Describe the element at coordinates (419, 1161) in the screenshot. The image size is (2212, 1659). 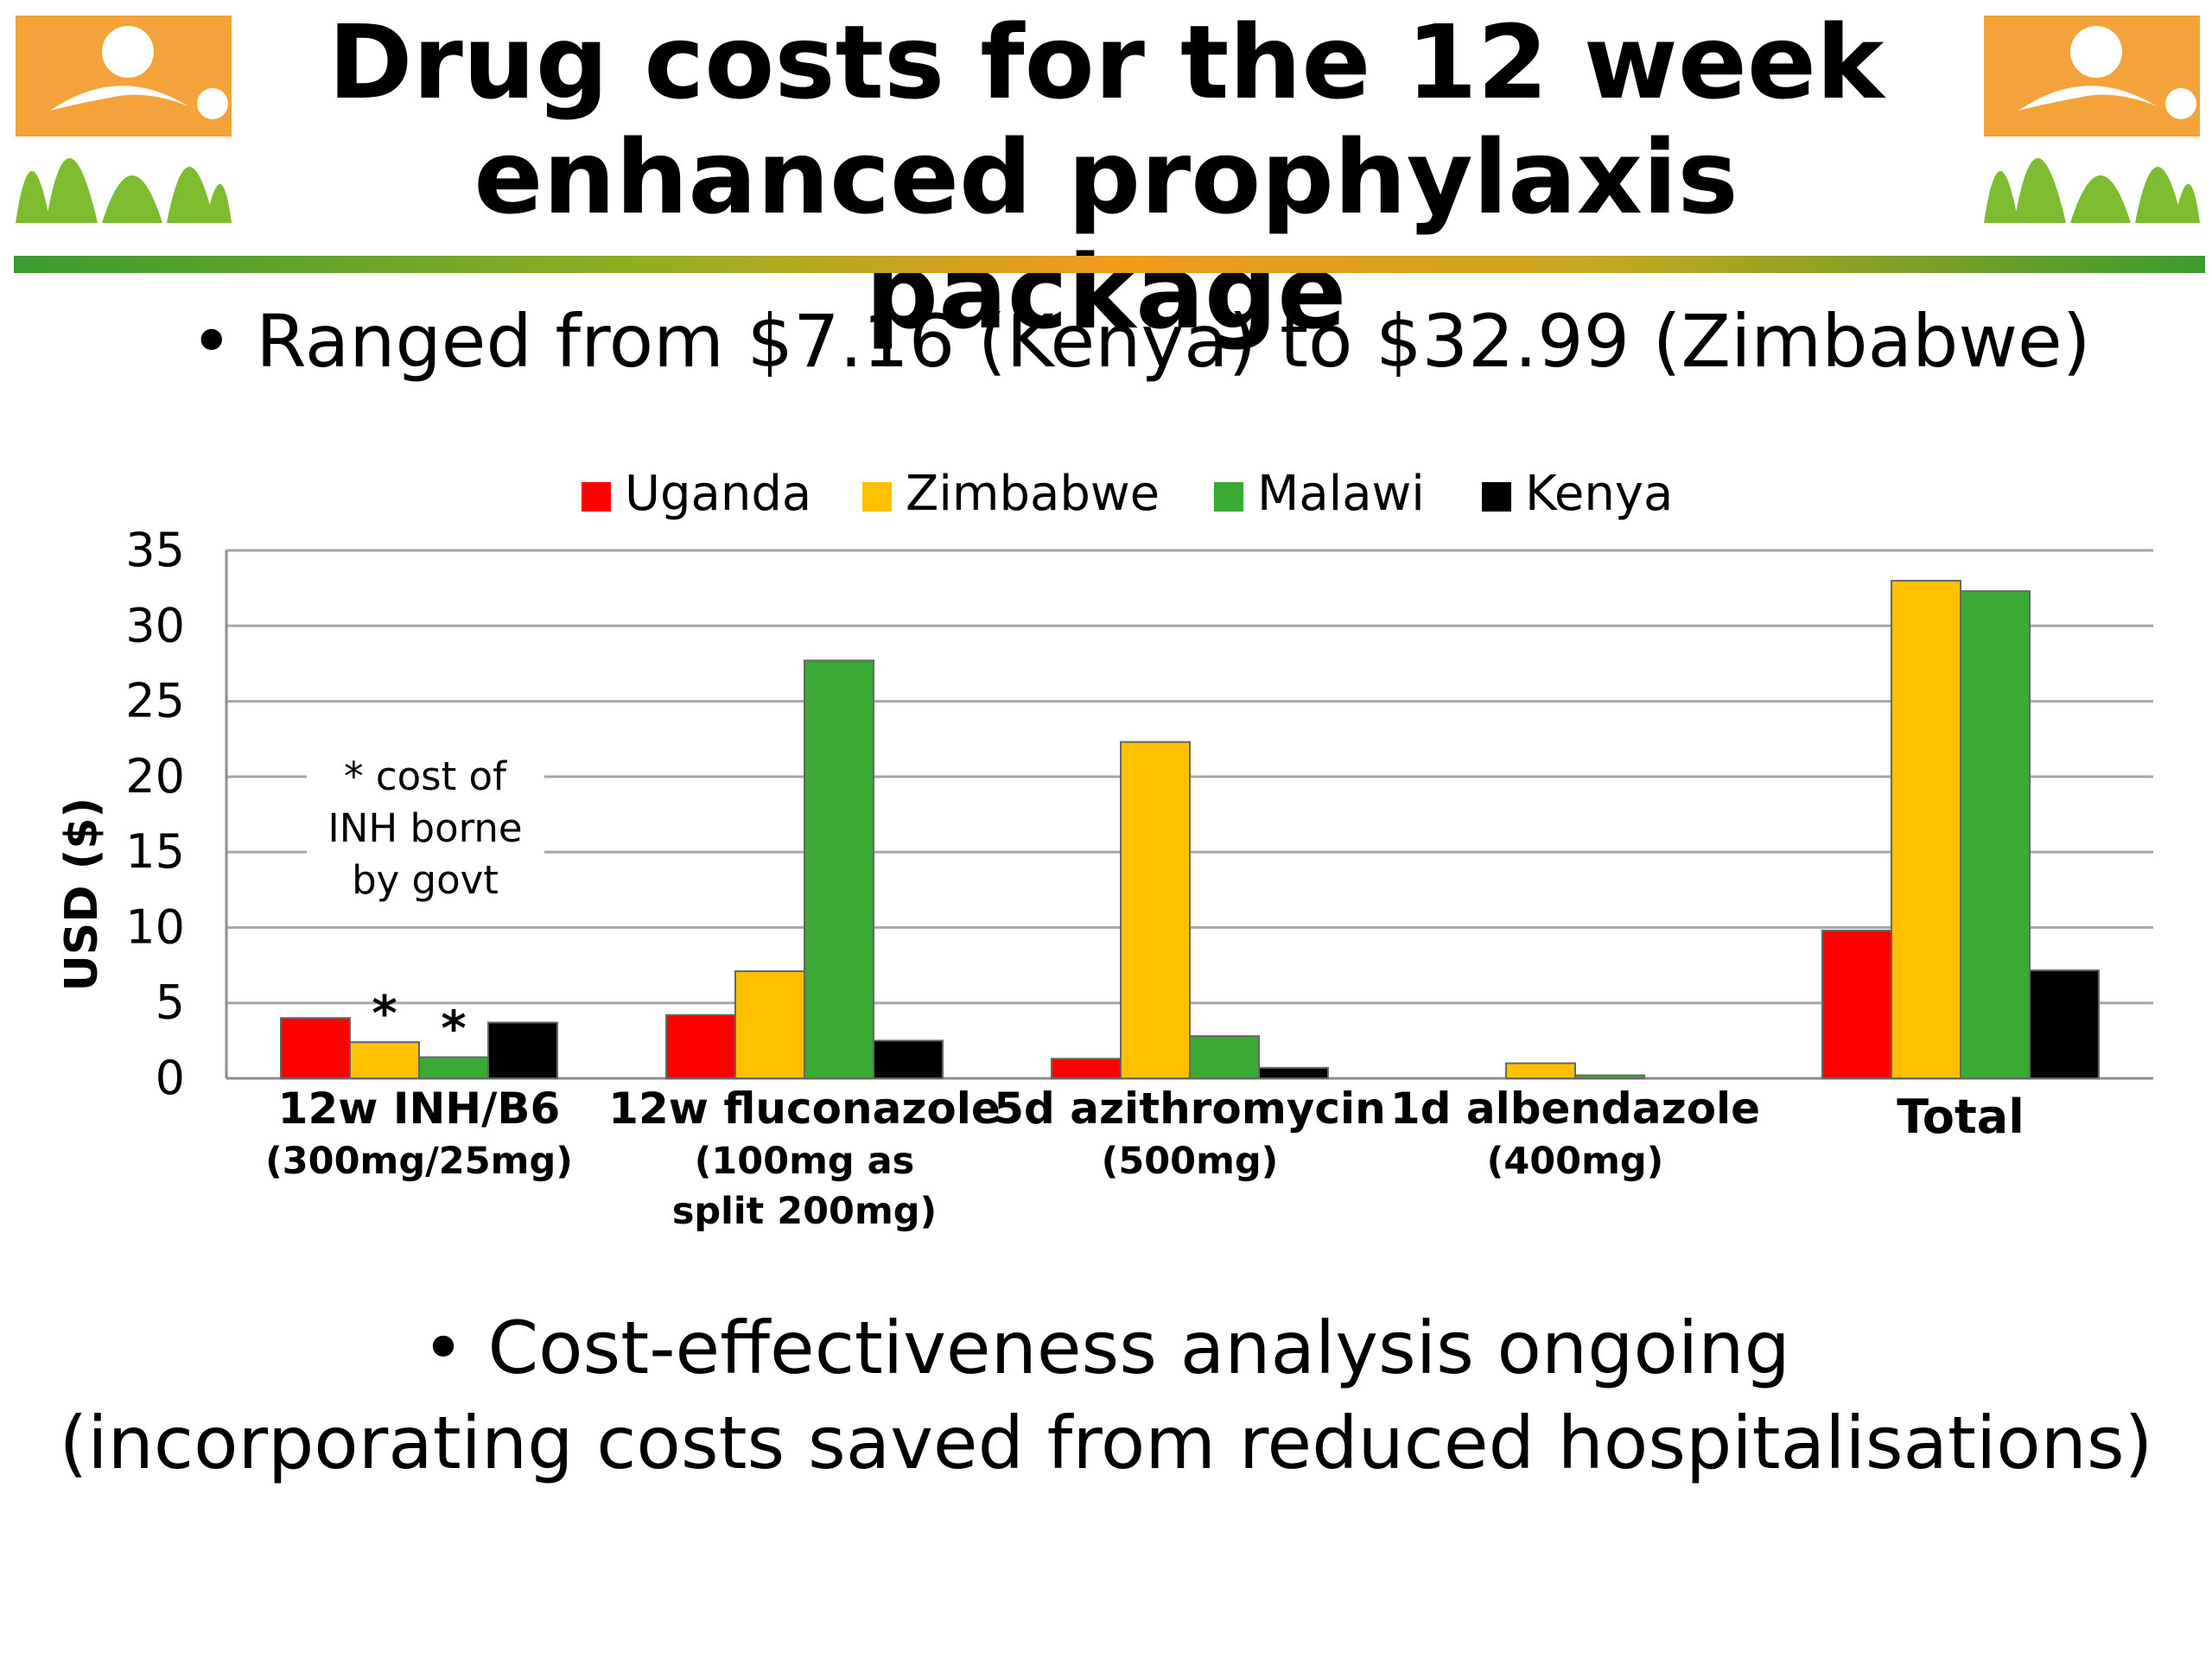
I see `x-category-label: (300mg/25mg)` at that location.